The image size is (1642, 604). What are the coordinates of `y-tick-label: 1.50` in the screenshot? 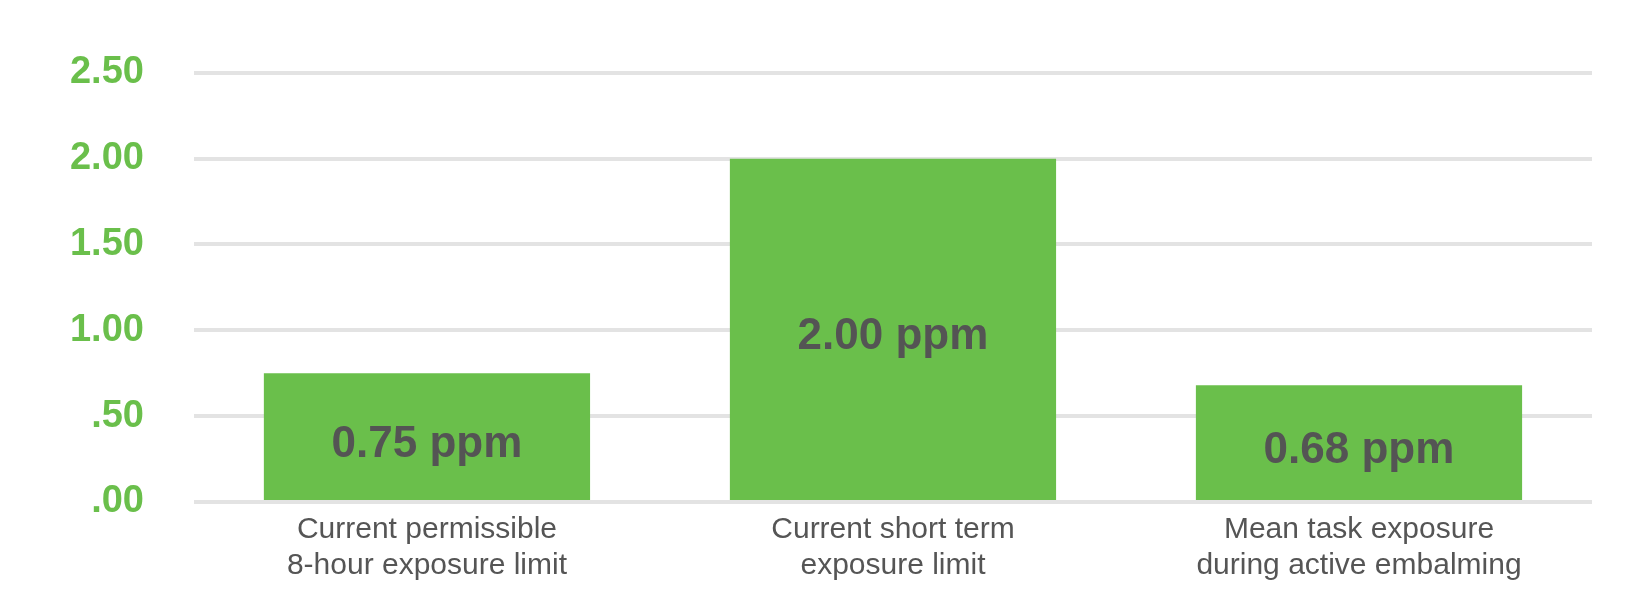 It's located at (106, 241).